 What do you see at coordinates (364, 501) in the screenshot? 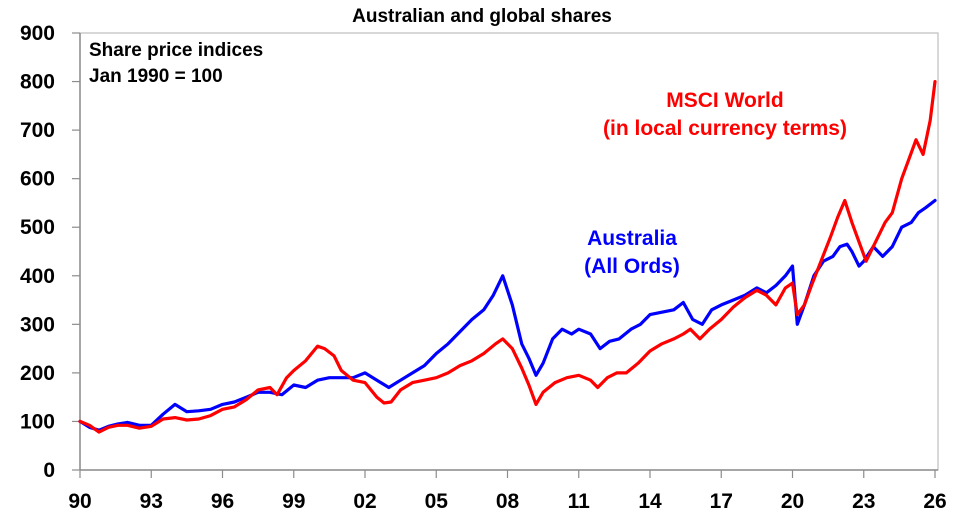
I see `x-tick-label: 02` at bounding box center [364, 501].